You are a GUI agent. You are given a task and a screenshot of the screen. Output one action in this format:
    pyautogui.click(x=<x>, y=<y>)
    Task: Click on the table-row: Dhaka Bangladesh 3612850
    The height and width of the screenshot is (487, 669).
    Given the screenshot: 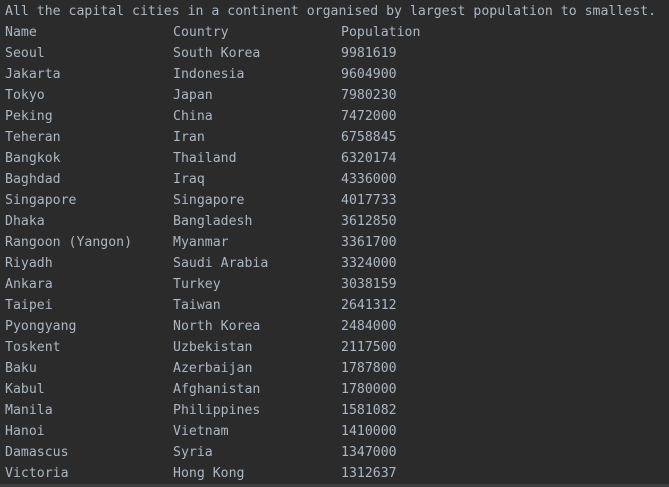 What is the action you would take?
    pyautogui.click(x=337, y=221)
    